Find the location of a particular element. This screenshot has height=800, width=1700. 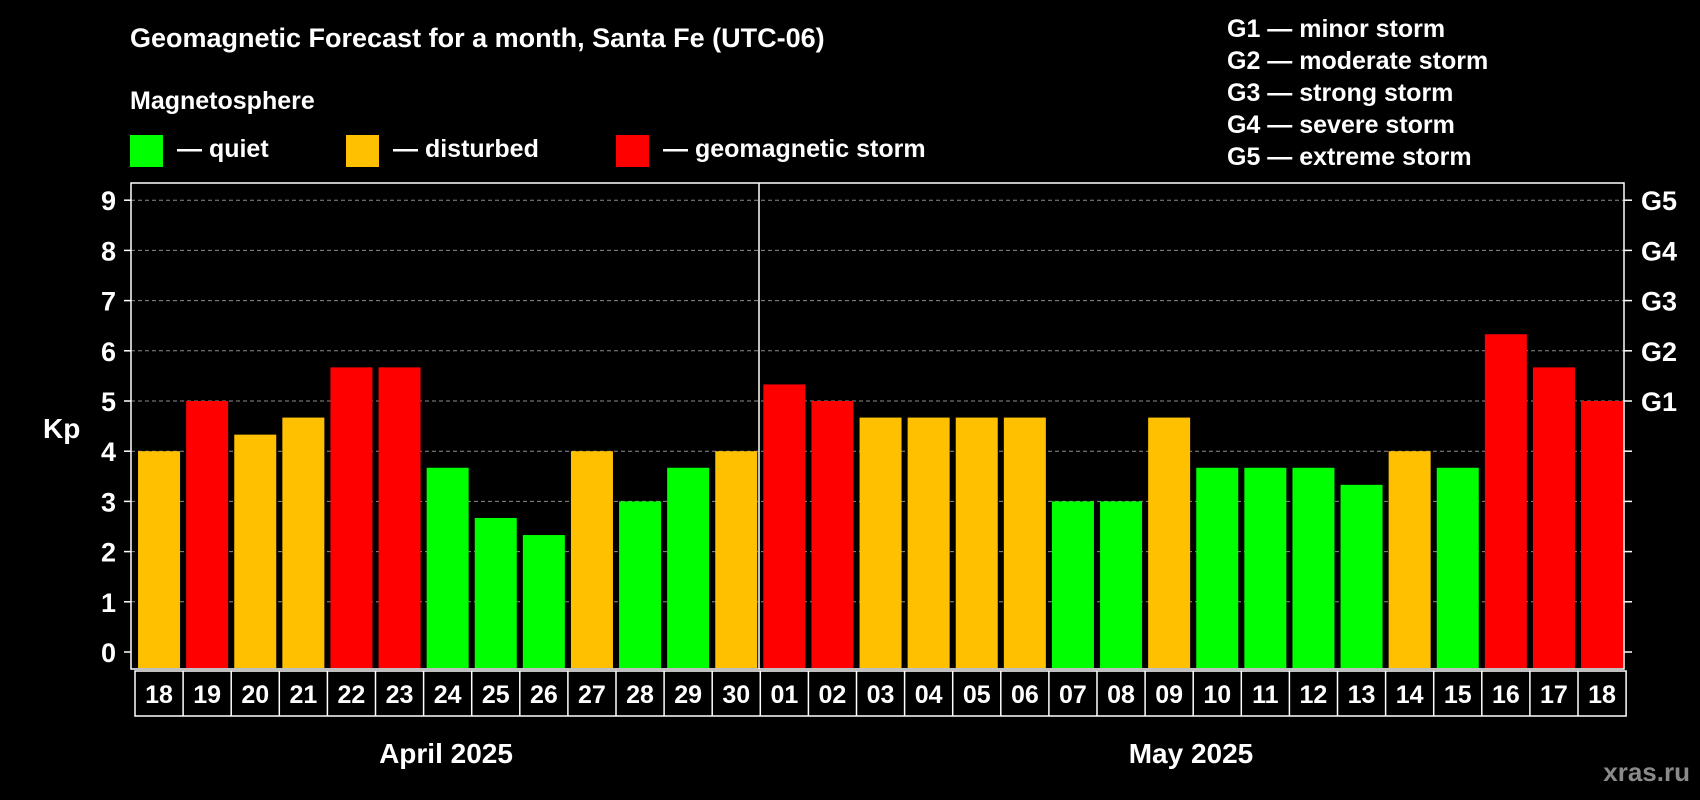

date-label: 17 is located at coordinates (1554, 695).